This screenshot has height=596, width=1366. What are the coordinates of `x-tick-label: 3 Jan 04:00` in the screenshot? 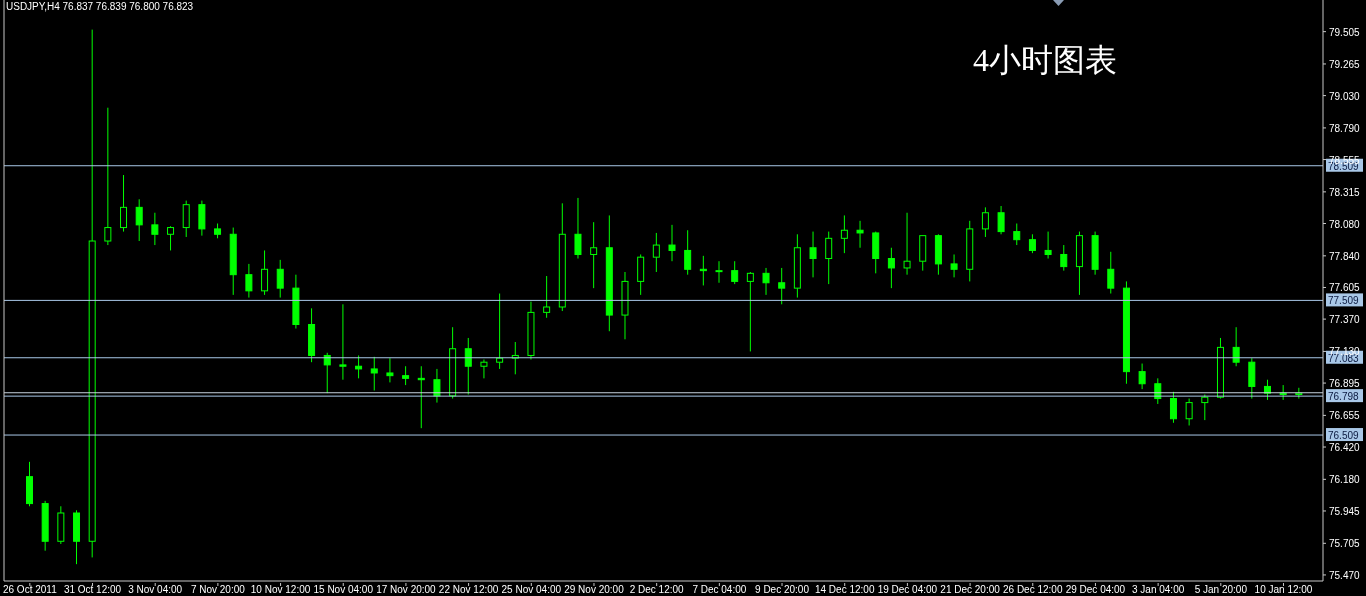 It's located at (1158, 589).